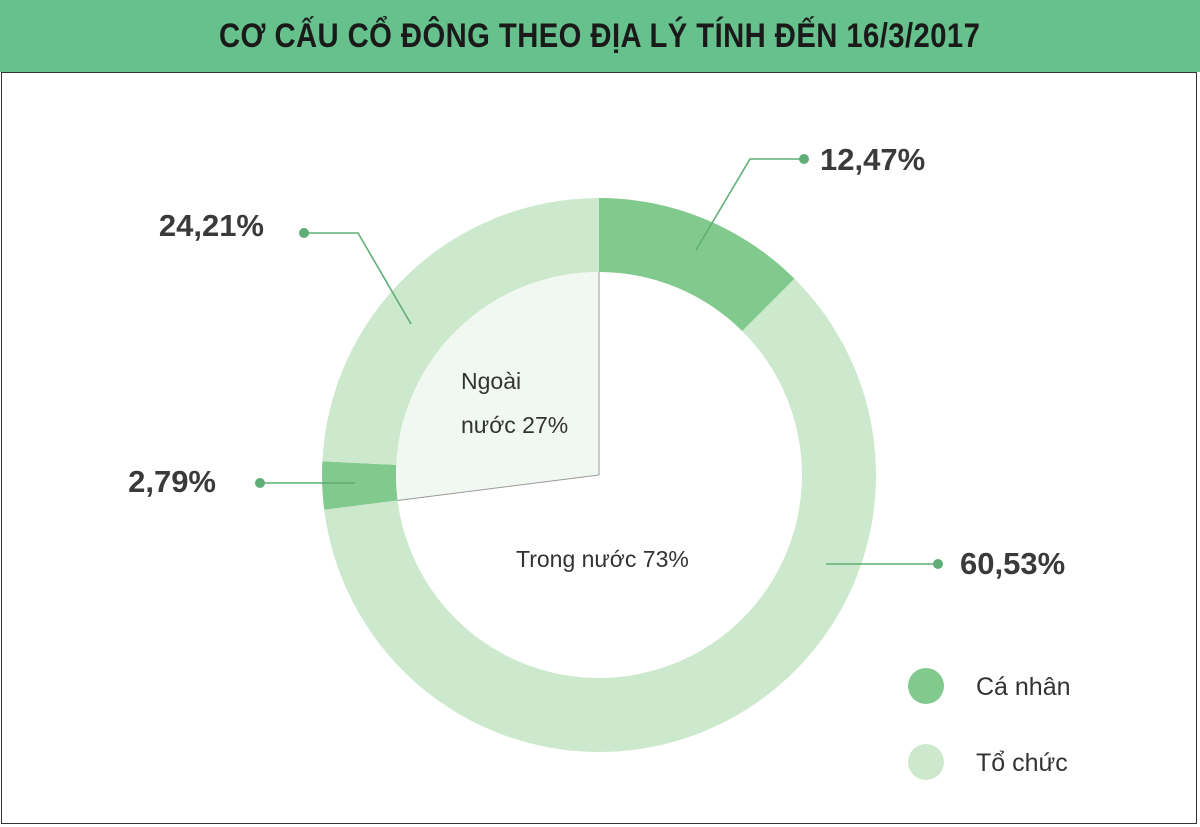 The height and width of the screenshot is (827, 1200). What do you see at coordinates (602, 559) in the screenshot?
I see `inner-label-trong-nuoc: Trong nước 73%` at bounding box center [602, 559].